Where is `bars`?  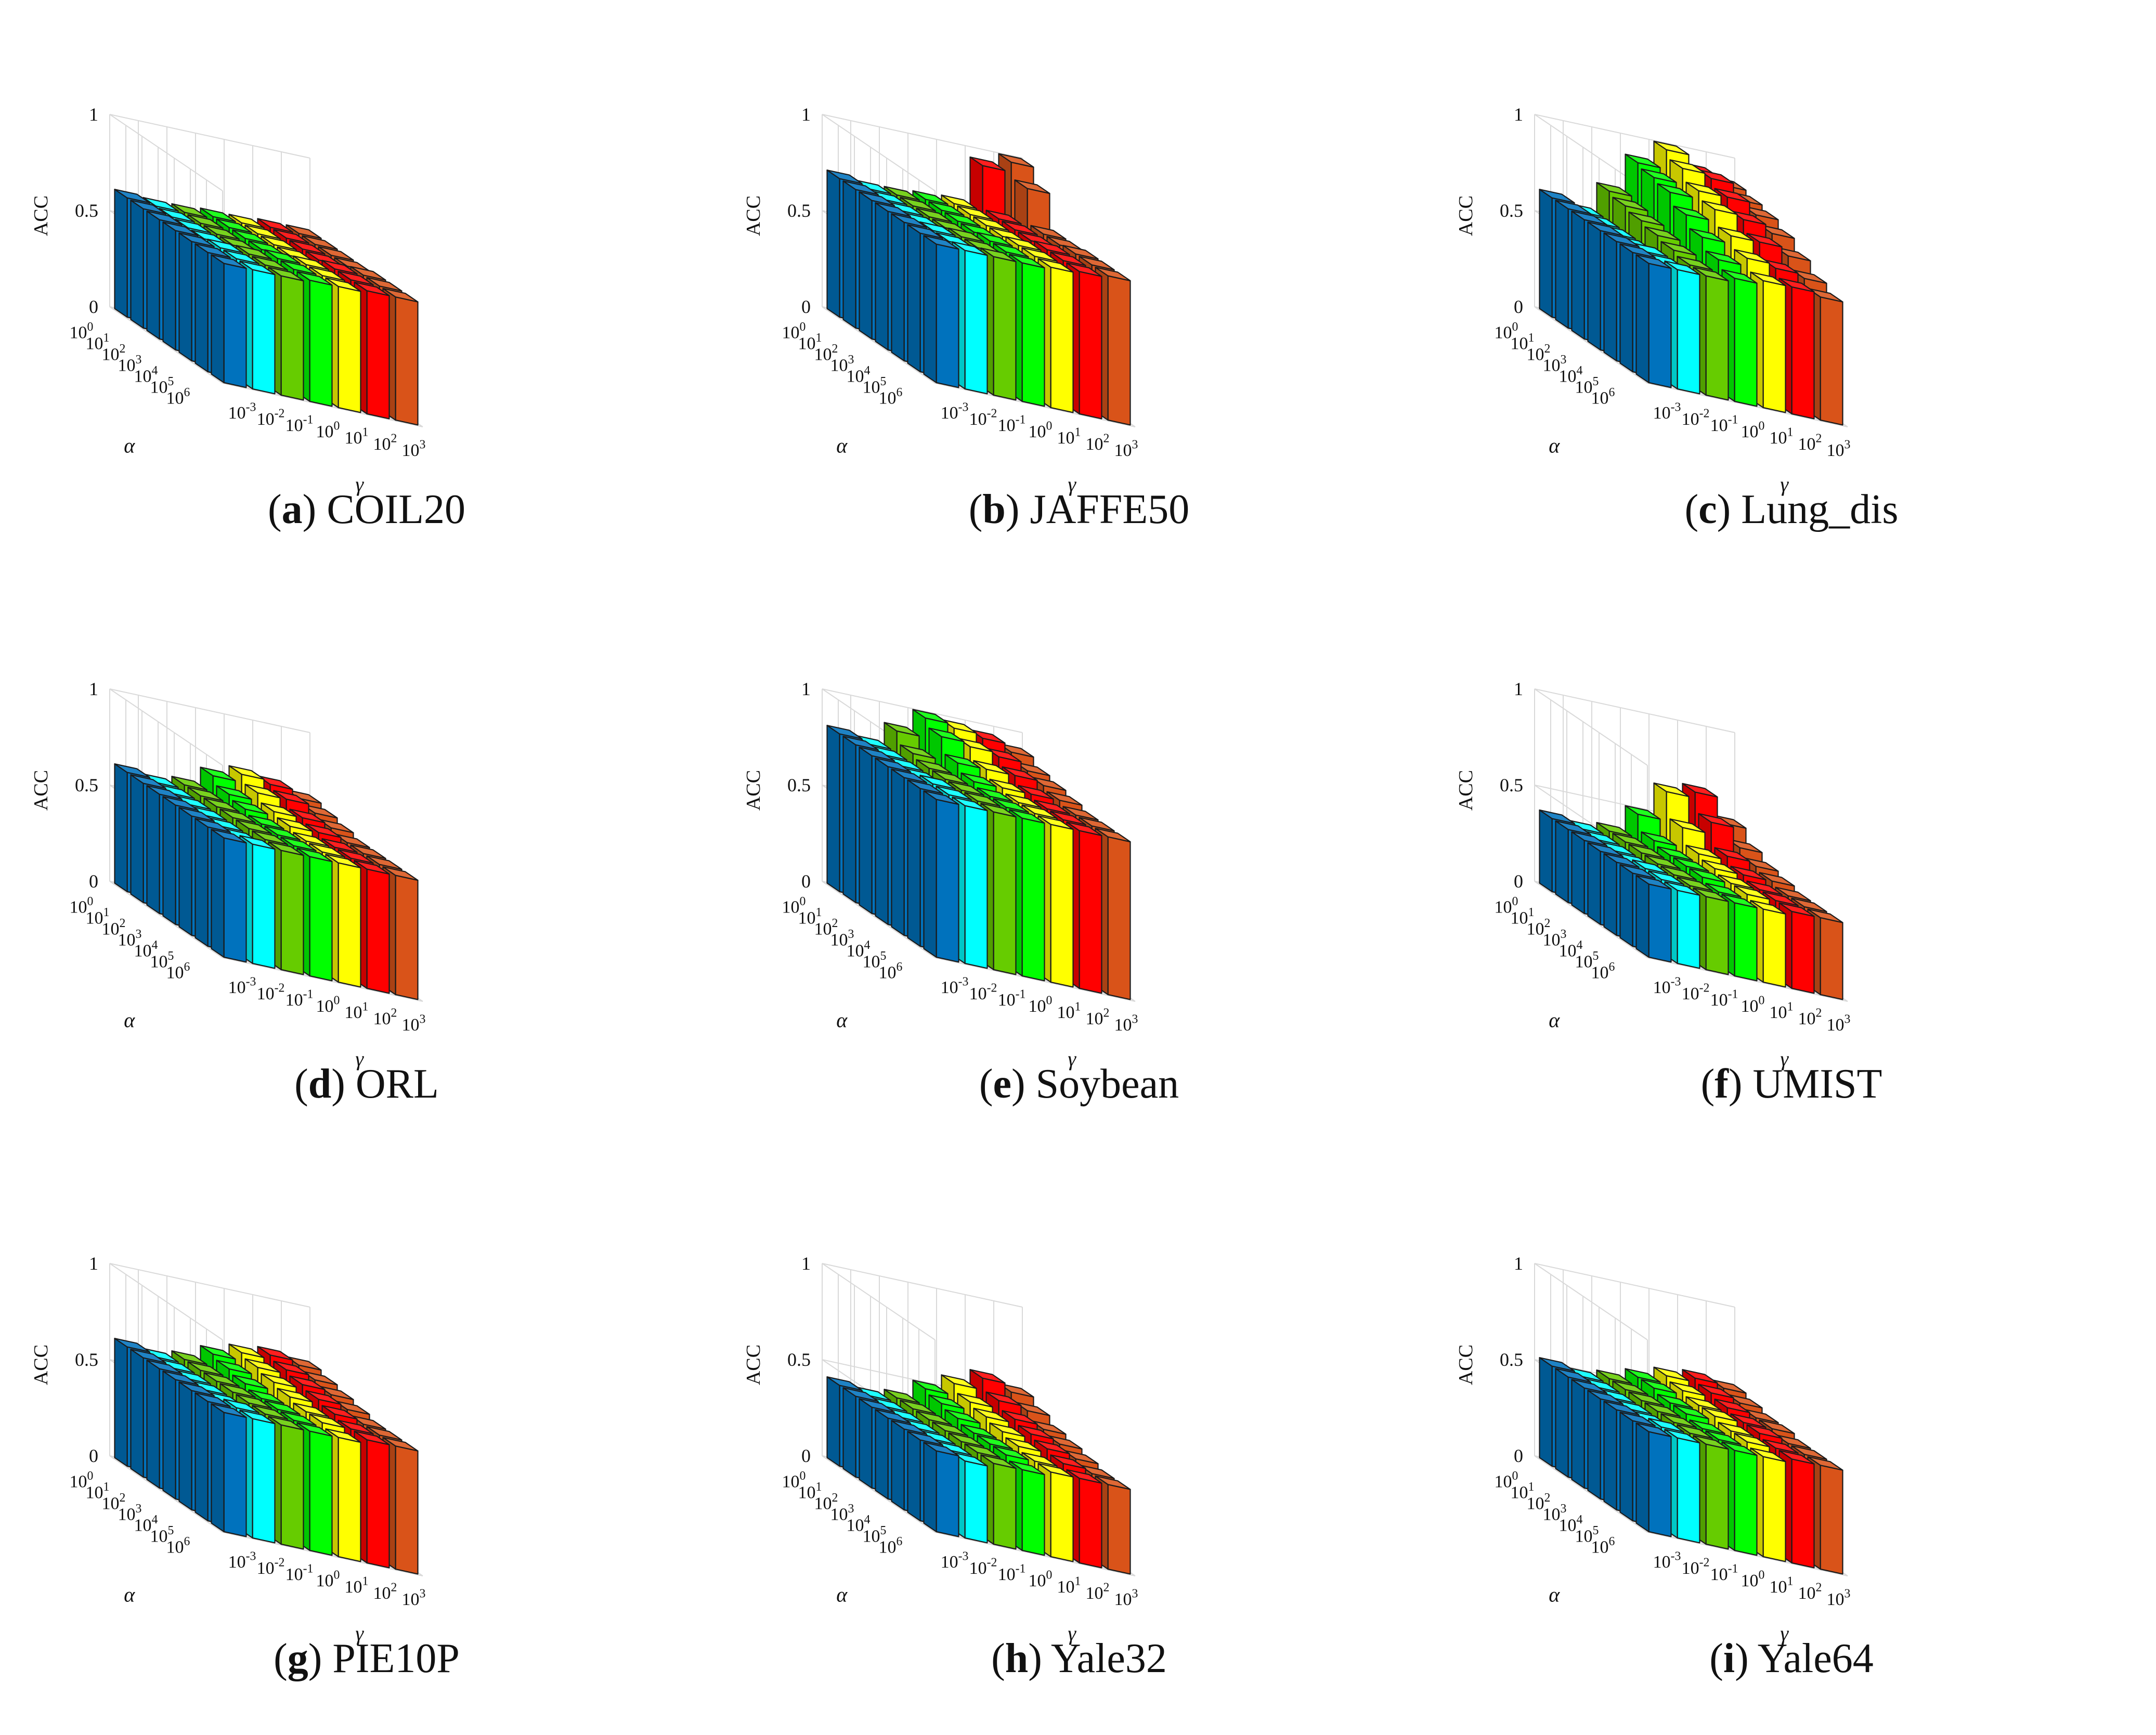
bars is located at coordinates (978, 854).